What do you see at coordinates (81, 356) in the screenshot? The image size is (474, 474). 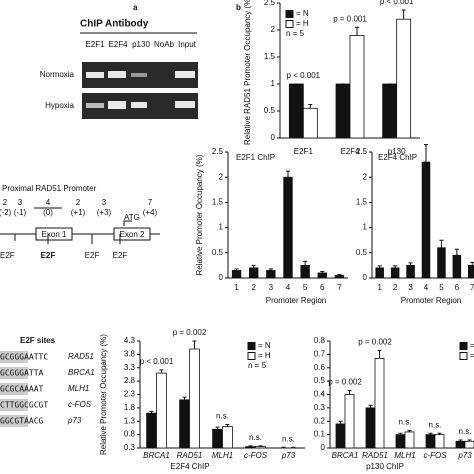 I see `gene: RAD51` at bounding box center [81, 356].